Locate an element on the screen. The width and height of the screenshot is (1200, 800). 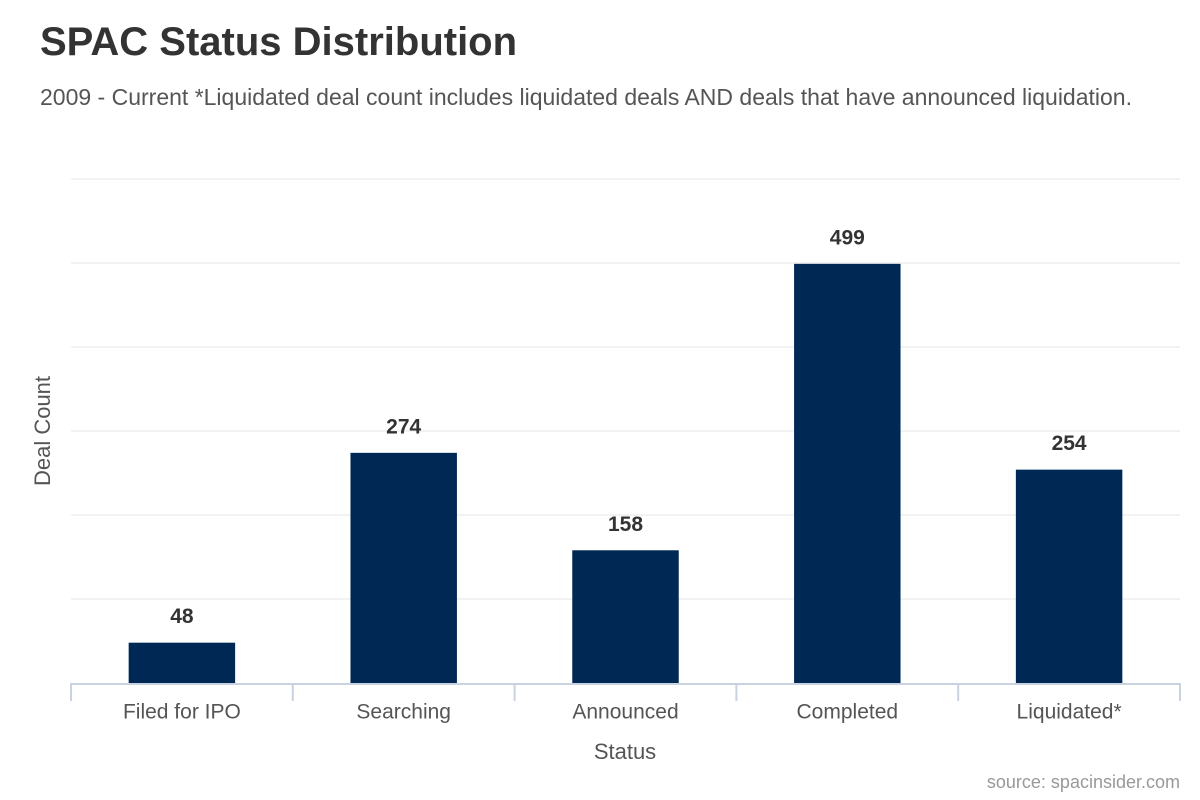
data-label: 274 is located at coordinates (403, 426).